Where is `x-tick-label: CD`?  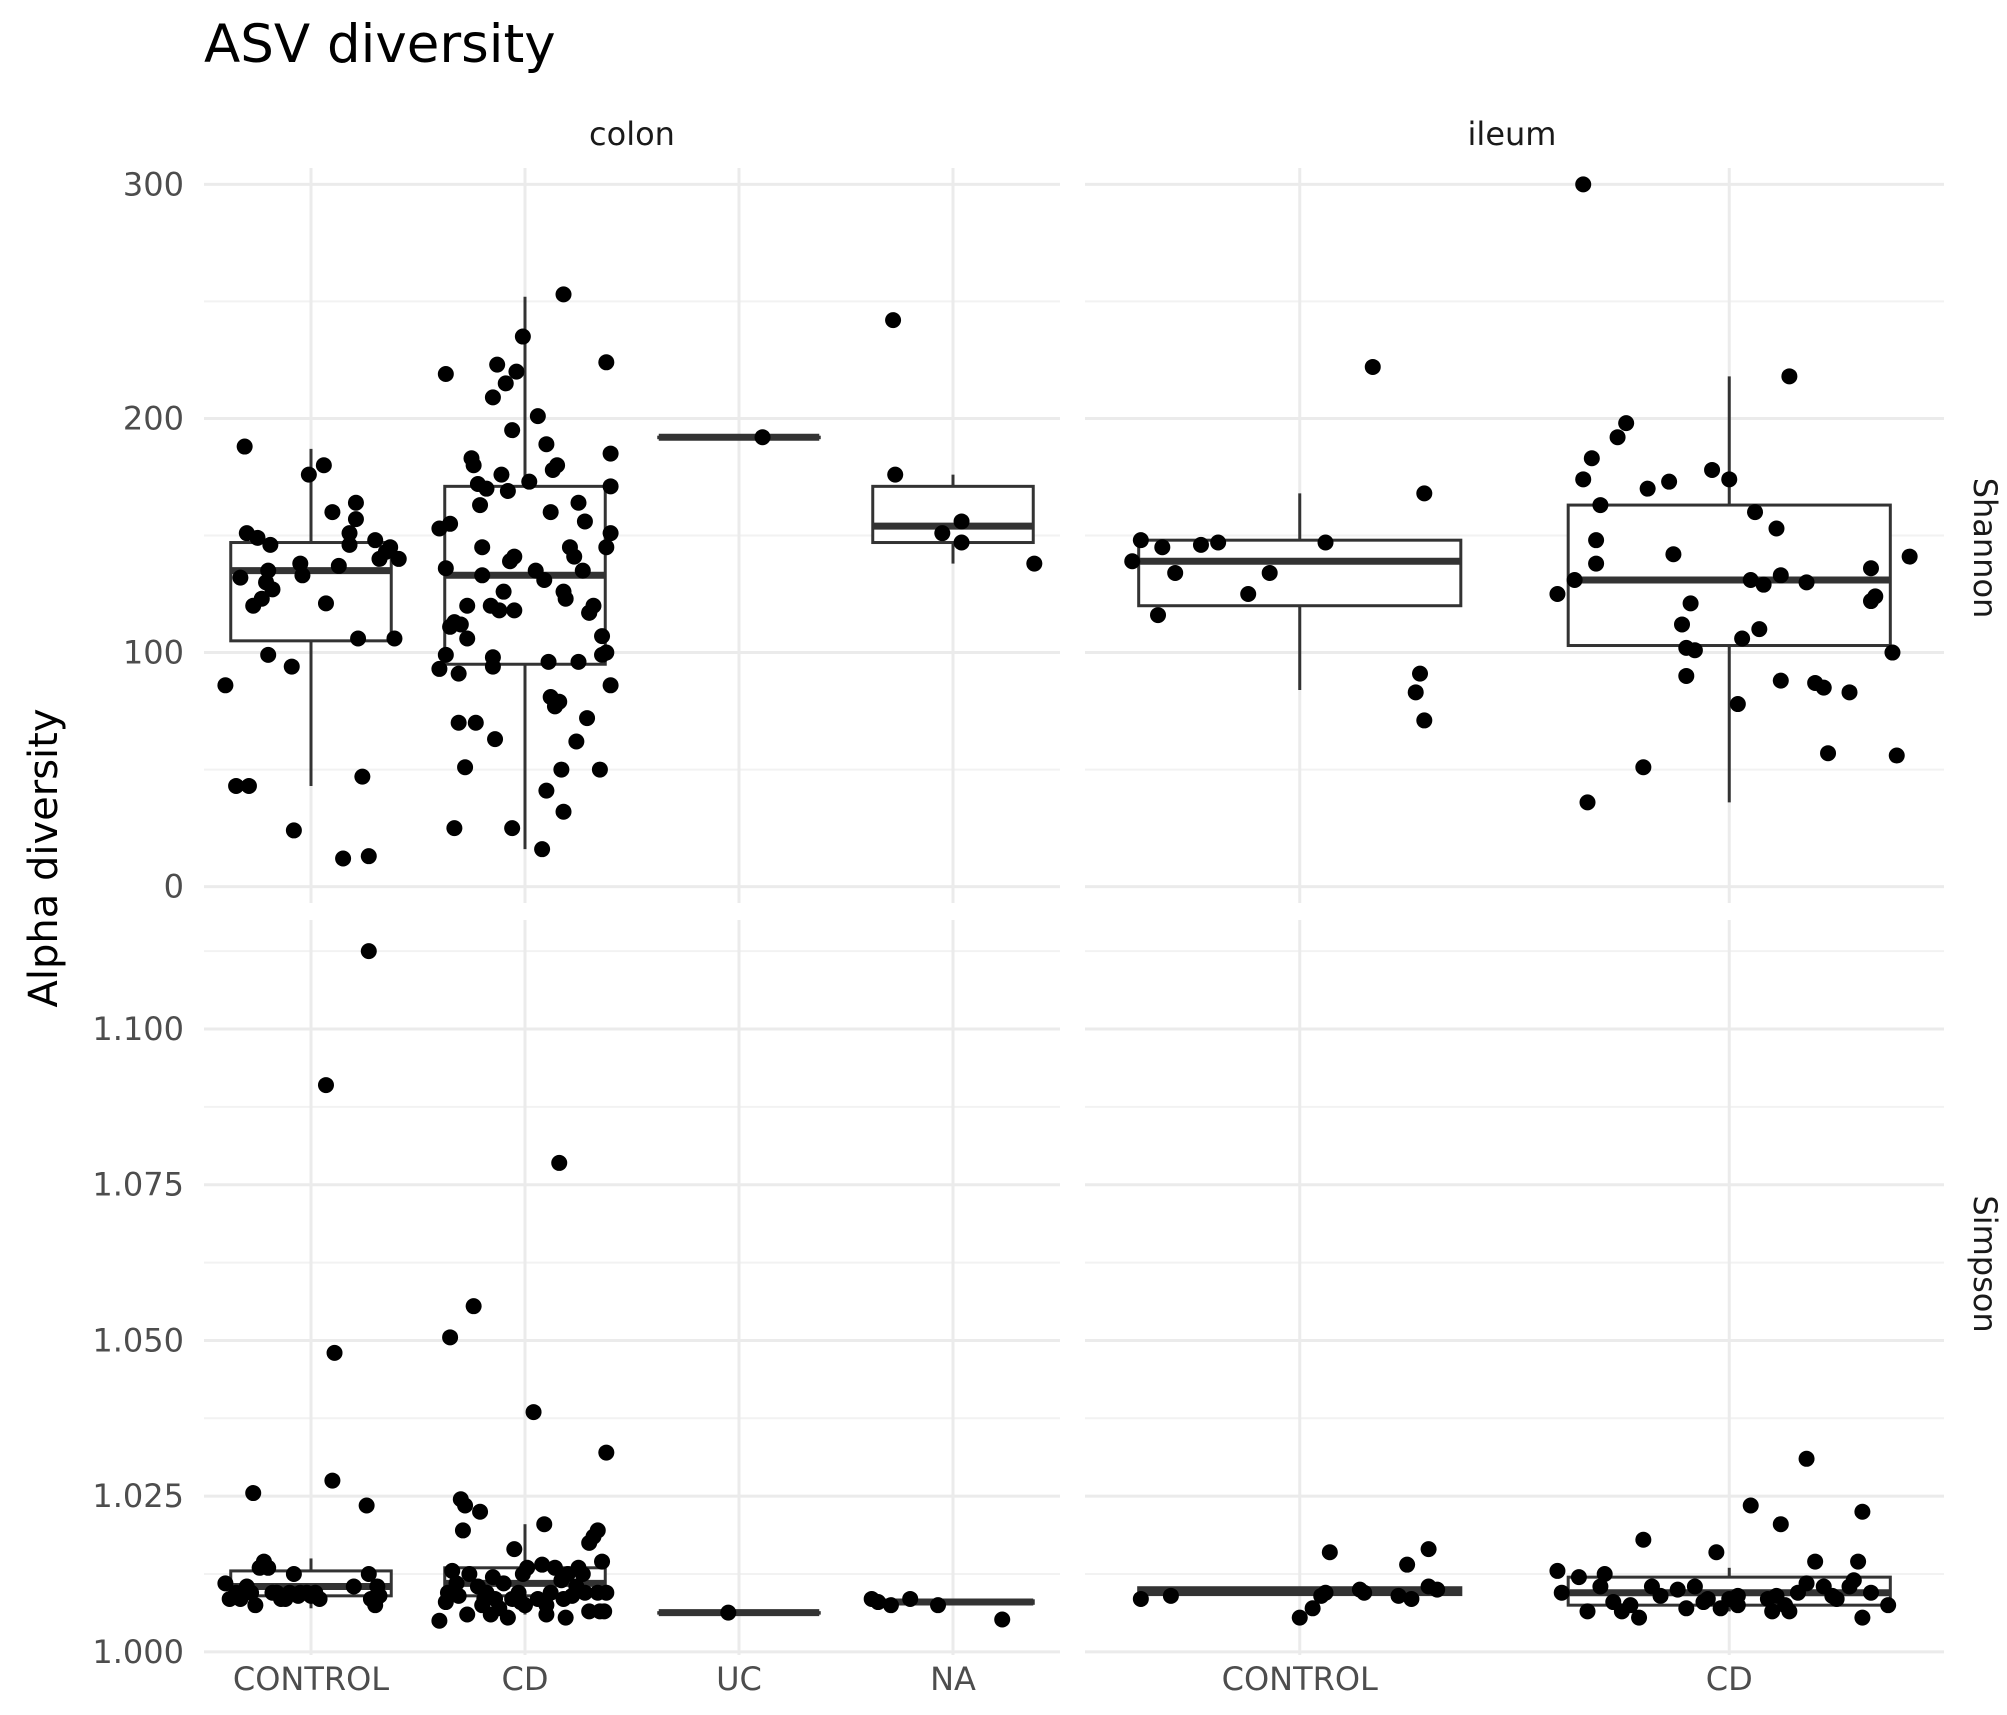
x-tick-label: CD is located at coordinates (525, 1679).